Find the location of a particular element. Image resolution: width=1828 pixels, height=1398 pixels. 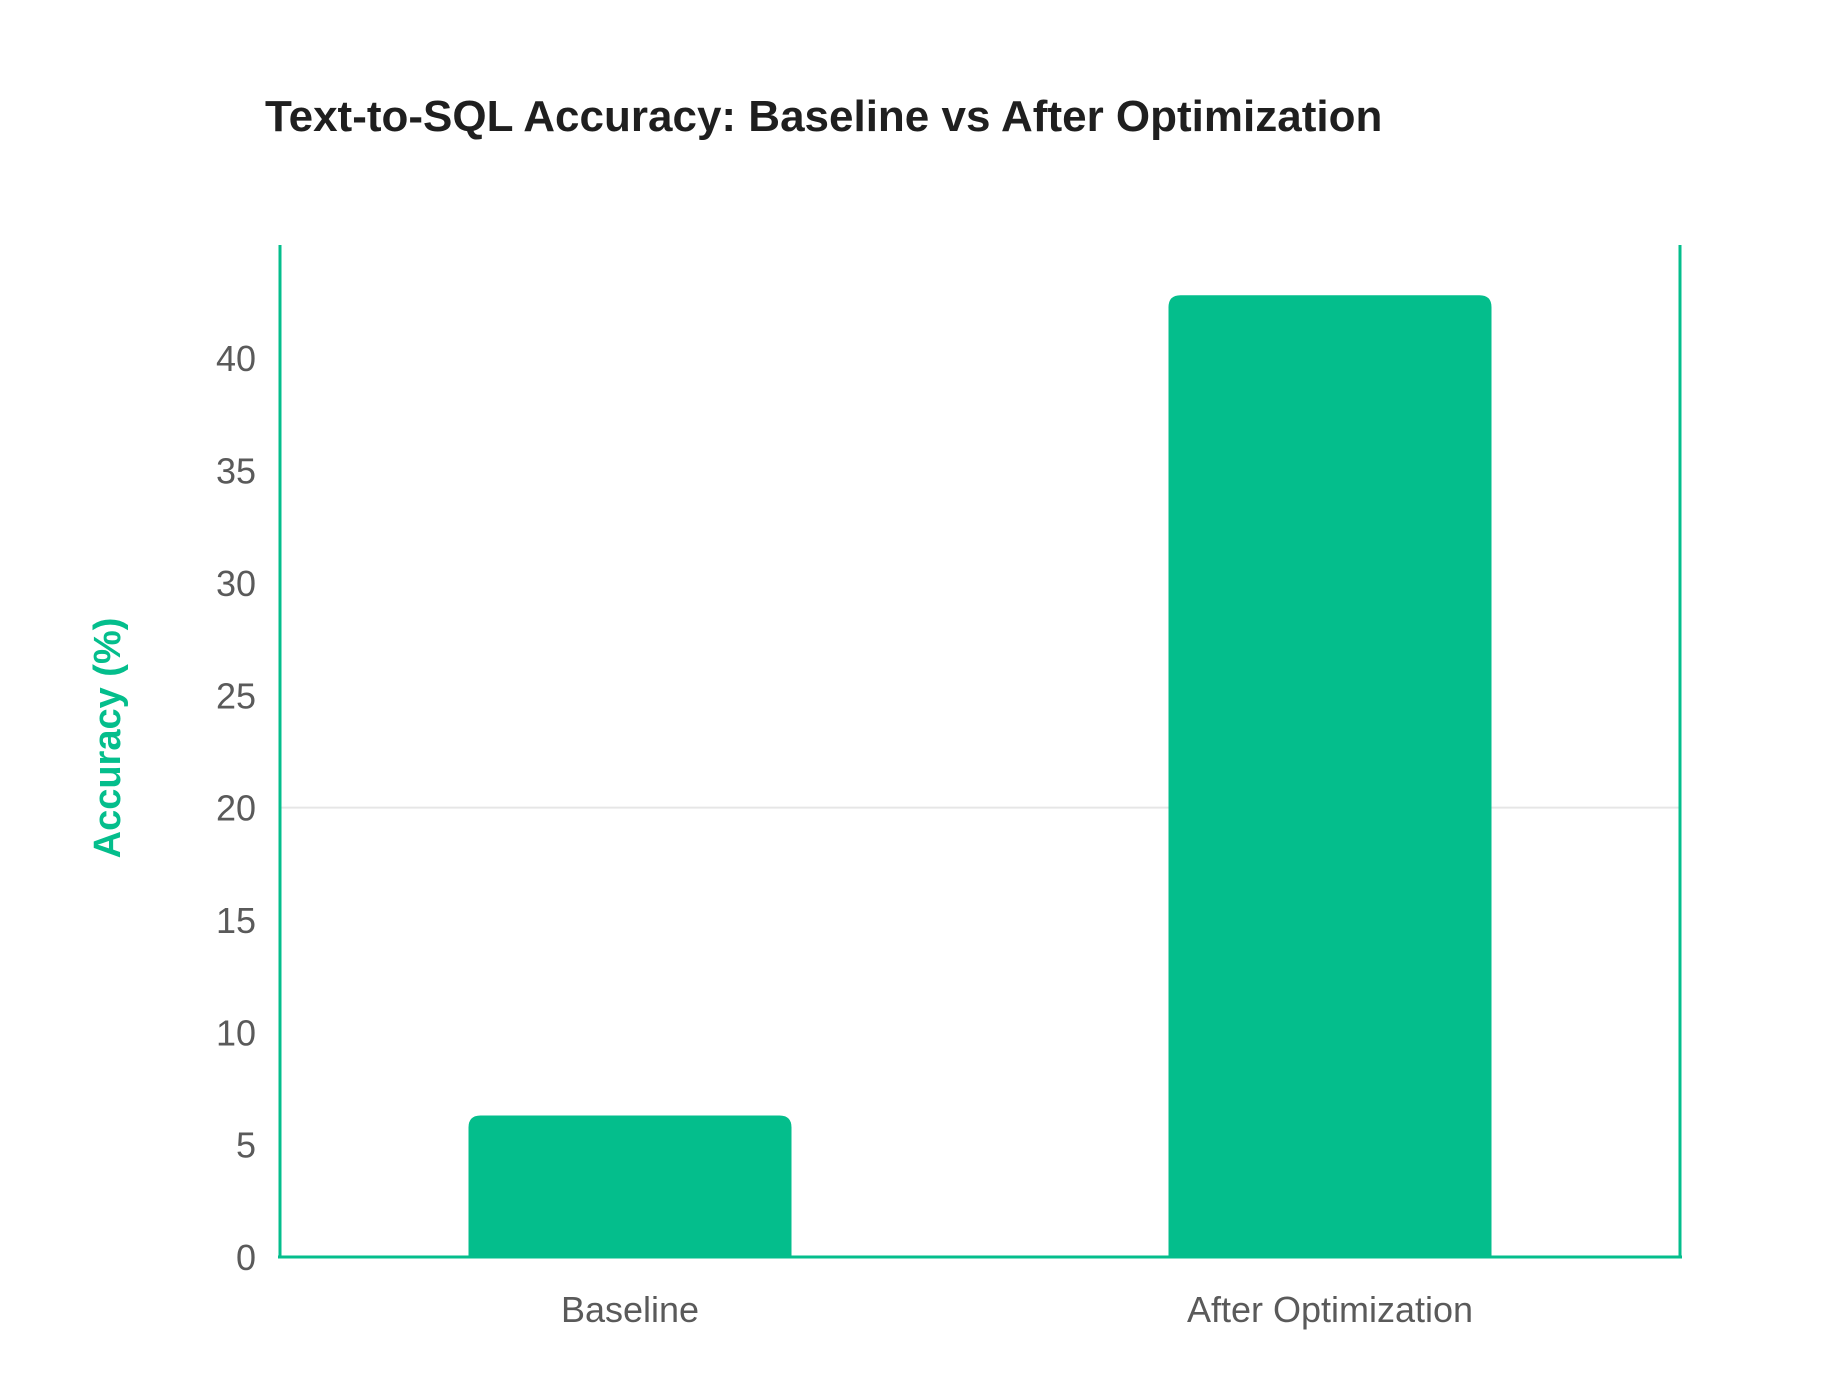

x-tick-label: After Optimization is located at coordinates (1330, 1309).